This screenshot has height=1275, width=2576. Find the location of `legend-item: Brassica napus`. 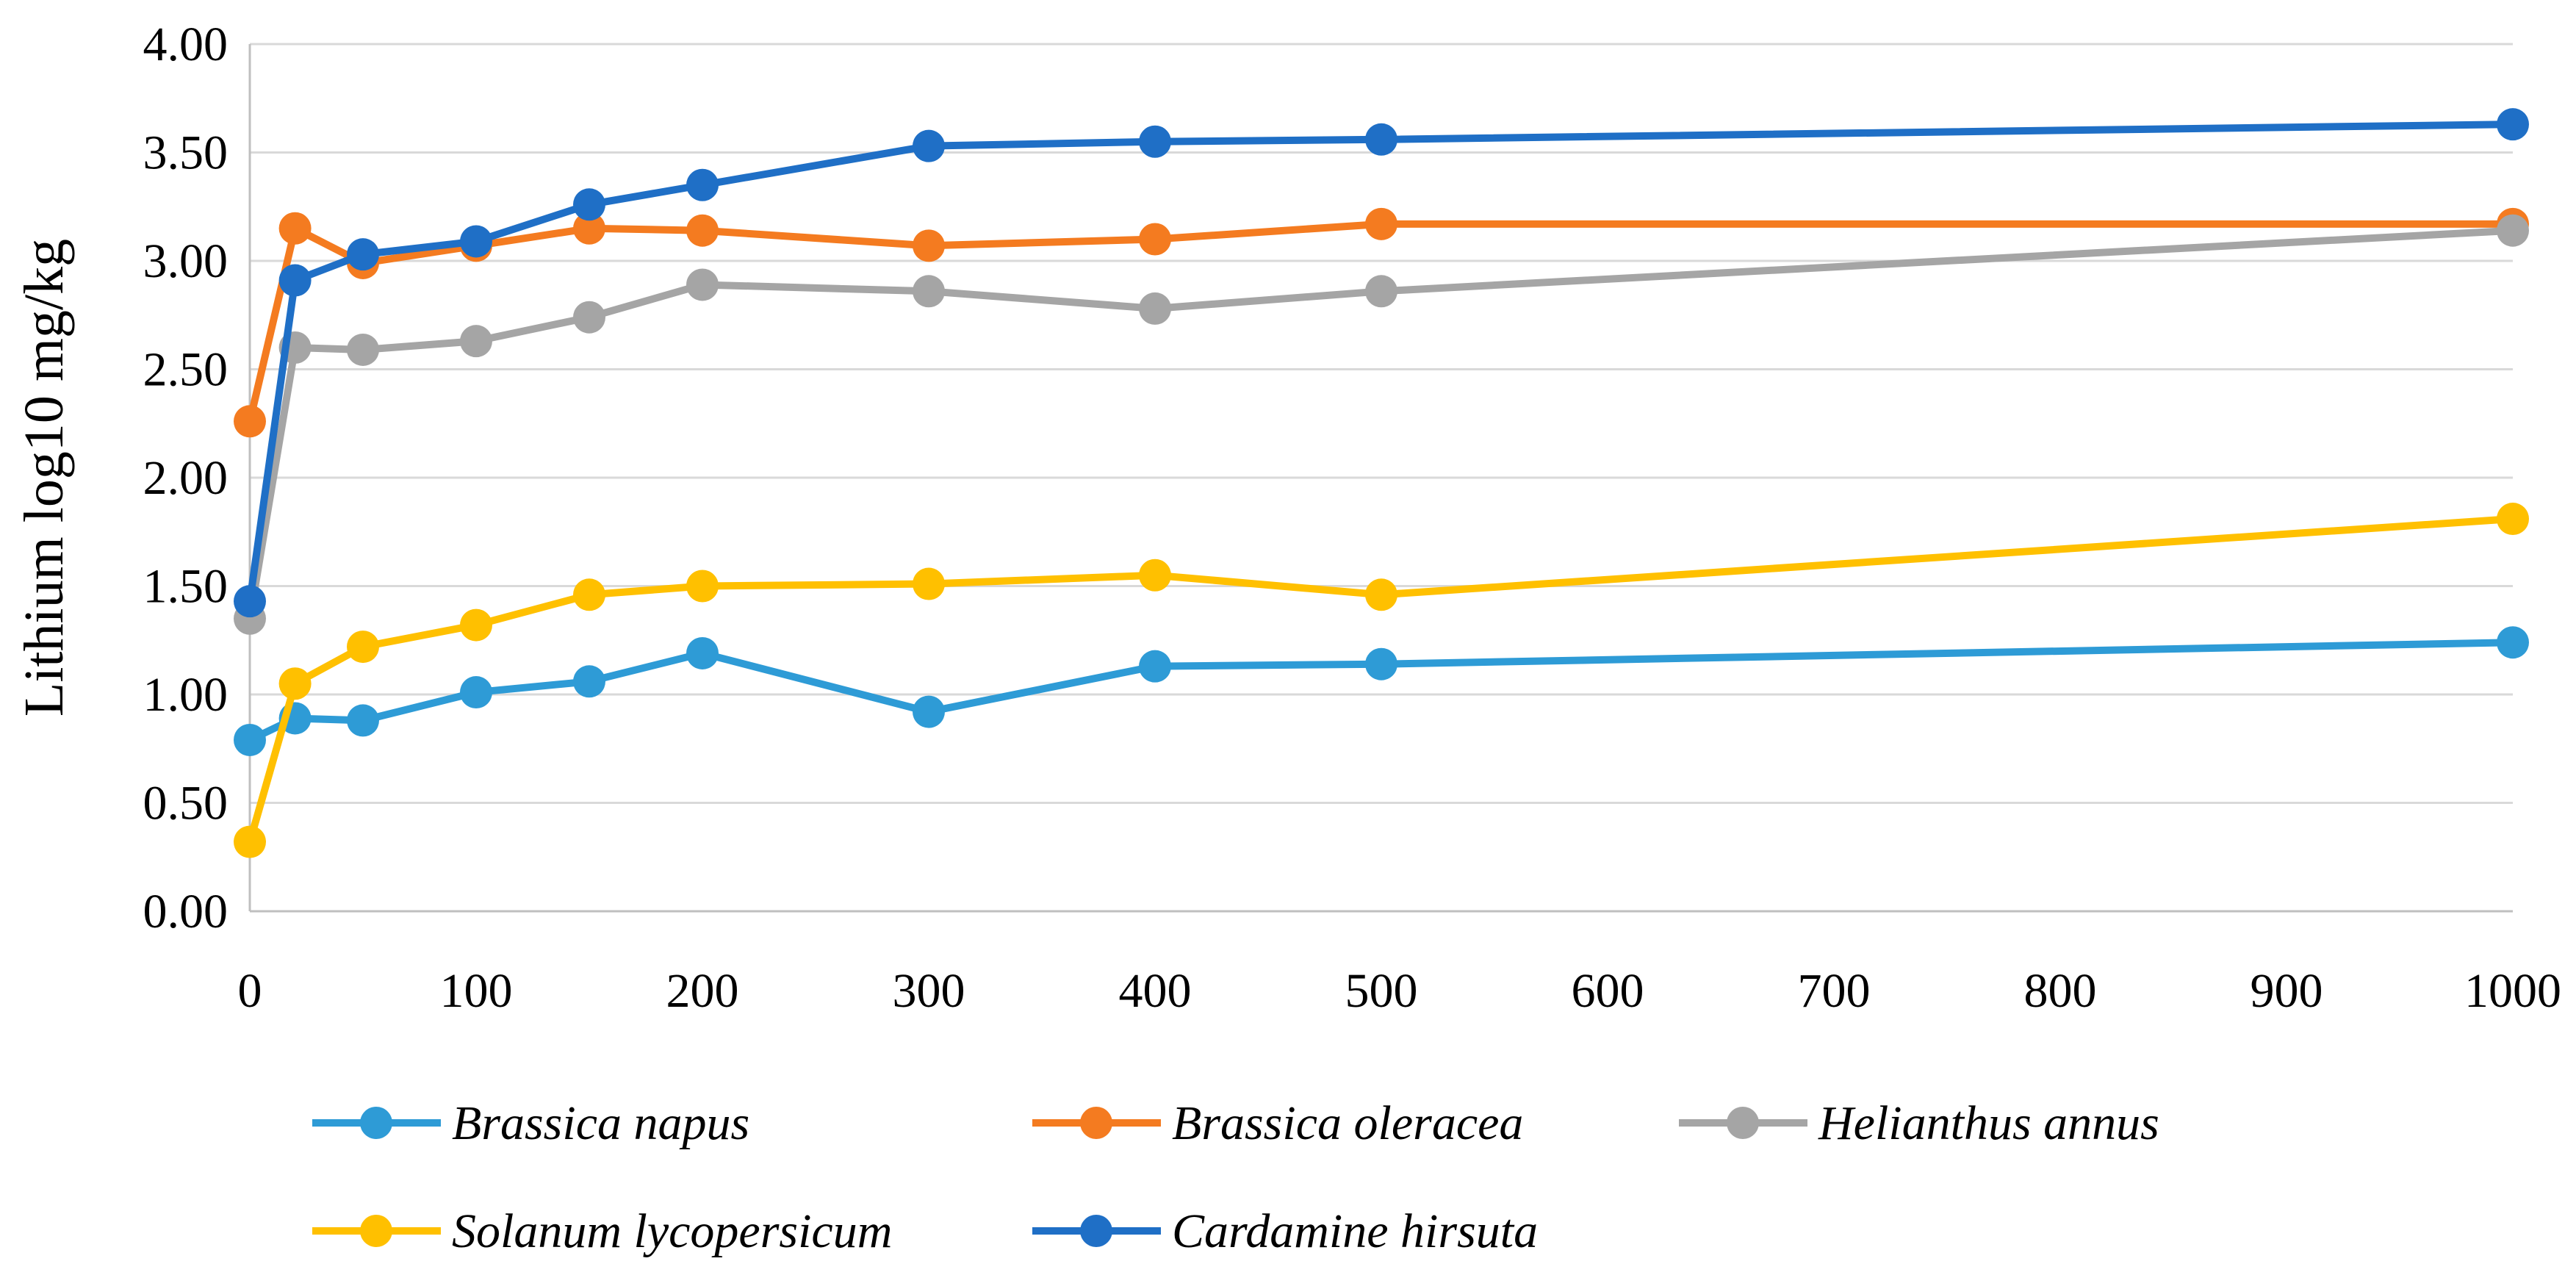

legend-item: Brassica napus is located at coordinates (530, 1123).